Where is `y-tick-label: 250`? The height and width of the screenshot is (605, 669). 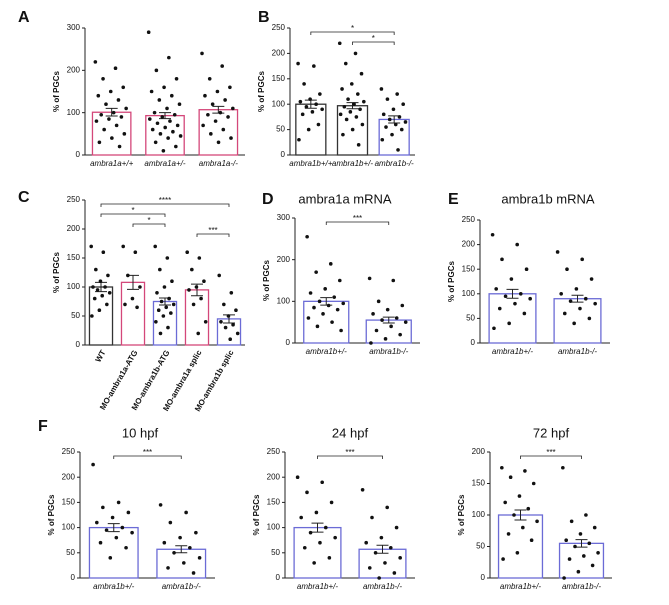
y-tick-label: 250 is located at coordinates (279, 27).